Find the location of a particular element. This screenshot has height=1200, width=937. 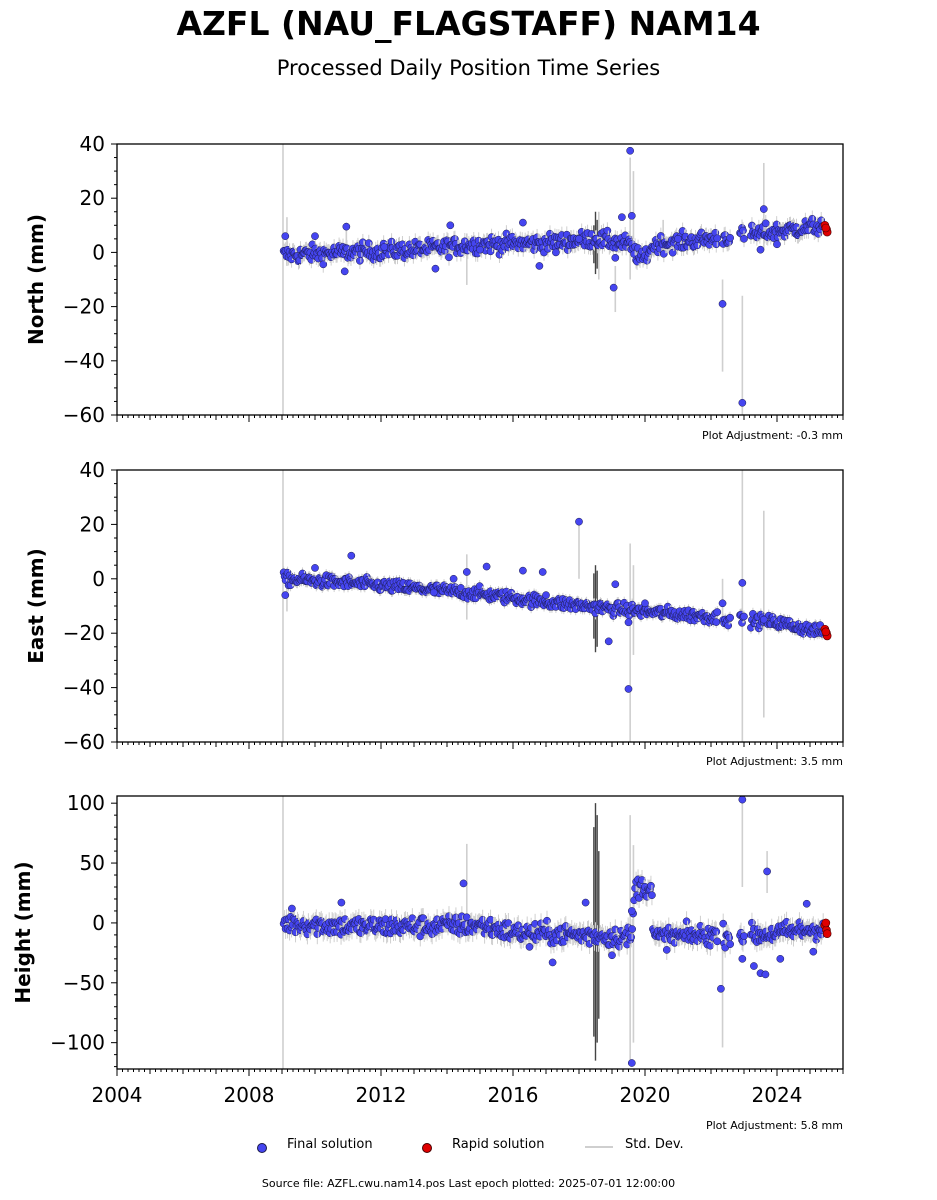

legend-final: Final solution is located at coordinates (315, 1145).